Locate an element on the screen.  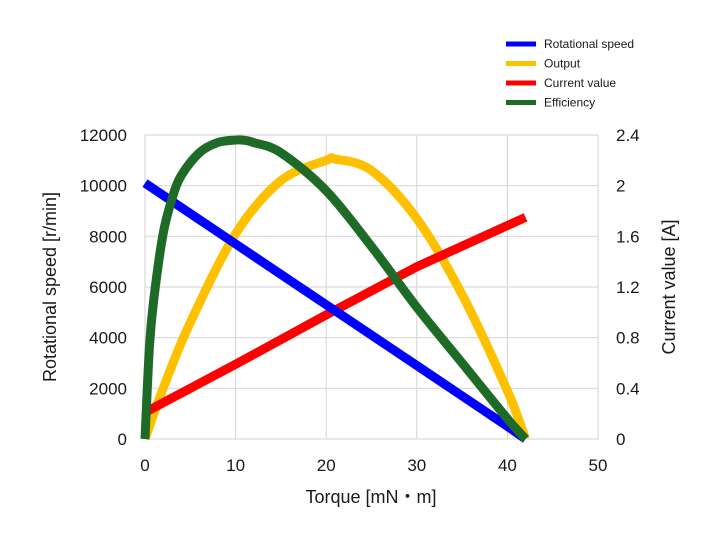
legend-label-efficiency: Efficiency is located at coordinates (569, 103).